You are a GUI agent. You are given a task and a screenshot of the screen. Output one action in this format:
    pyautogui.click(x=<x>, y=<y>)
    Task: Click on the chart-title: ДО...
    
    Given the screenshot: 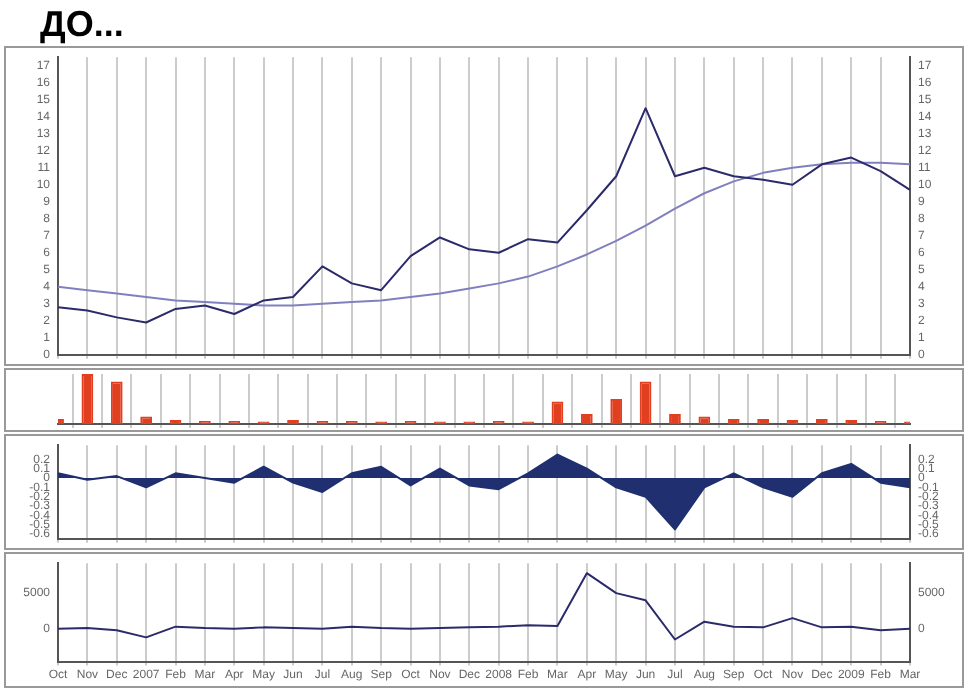 What is the action you would take?
    pyautogui.click(x=82, y=23)
    